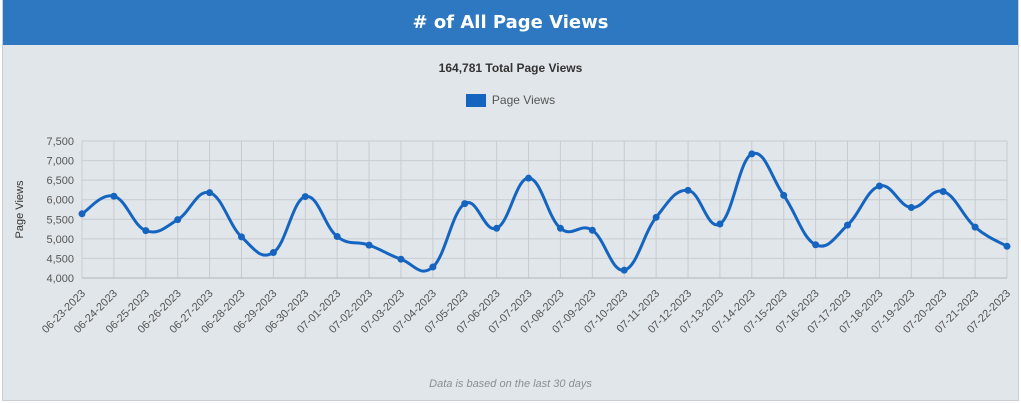  What do you see at coordinates (510, 384) in the screenshot?
I see `data-note: Data is based on the last 30 days` at bounding box center [510, 384].